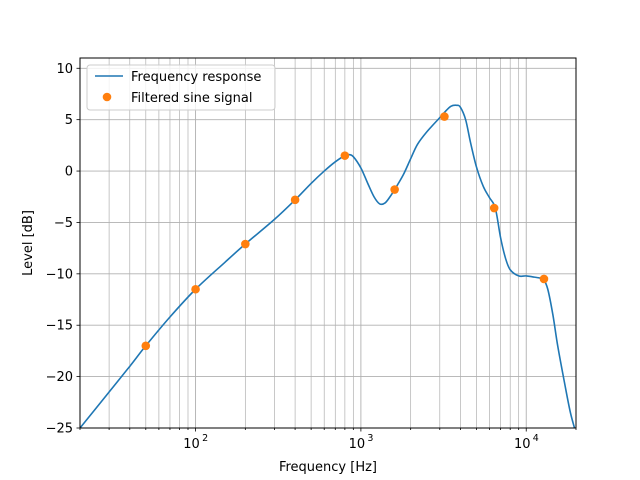 The width and height of the screenshot is (640, 480). I want to click on legend: Frequency response Filtered sine signal, so click(181, 87).